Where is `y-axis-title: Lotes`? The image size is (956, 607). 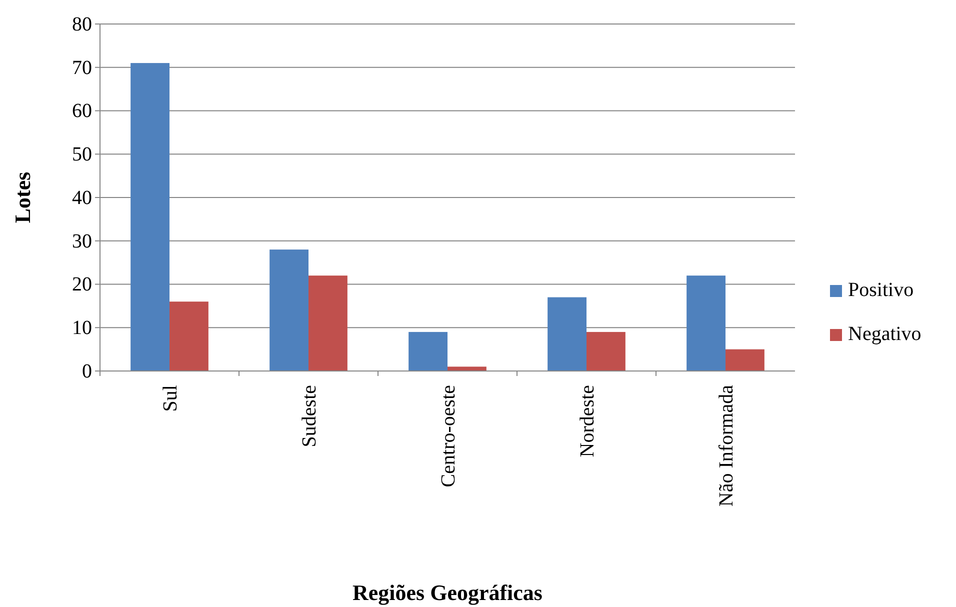 y-axis-title: Lotes is located at coordinates (22, 197).